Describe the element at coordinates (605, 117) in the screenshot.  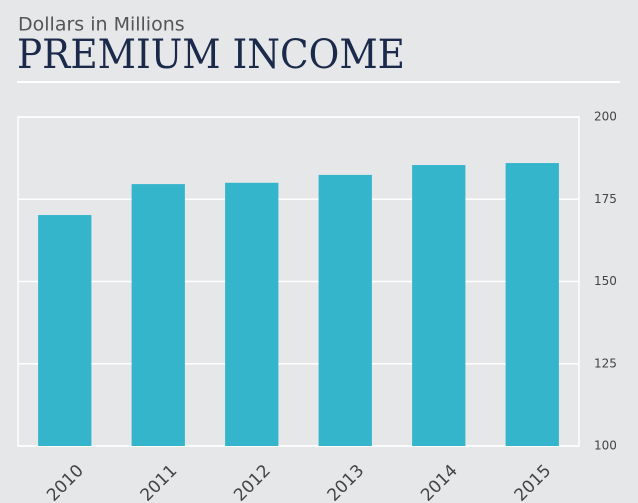
I see `y-tick-label: 200` at that location.